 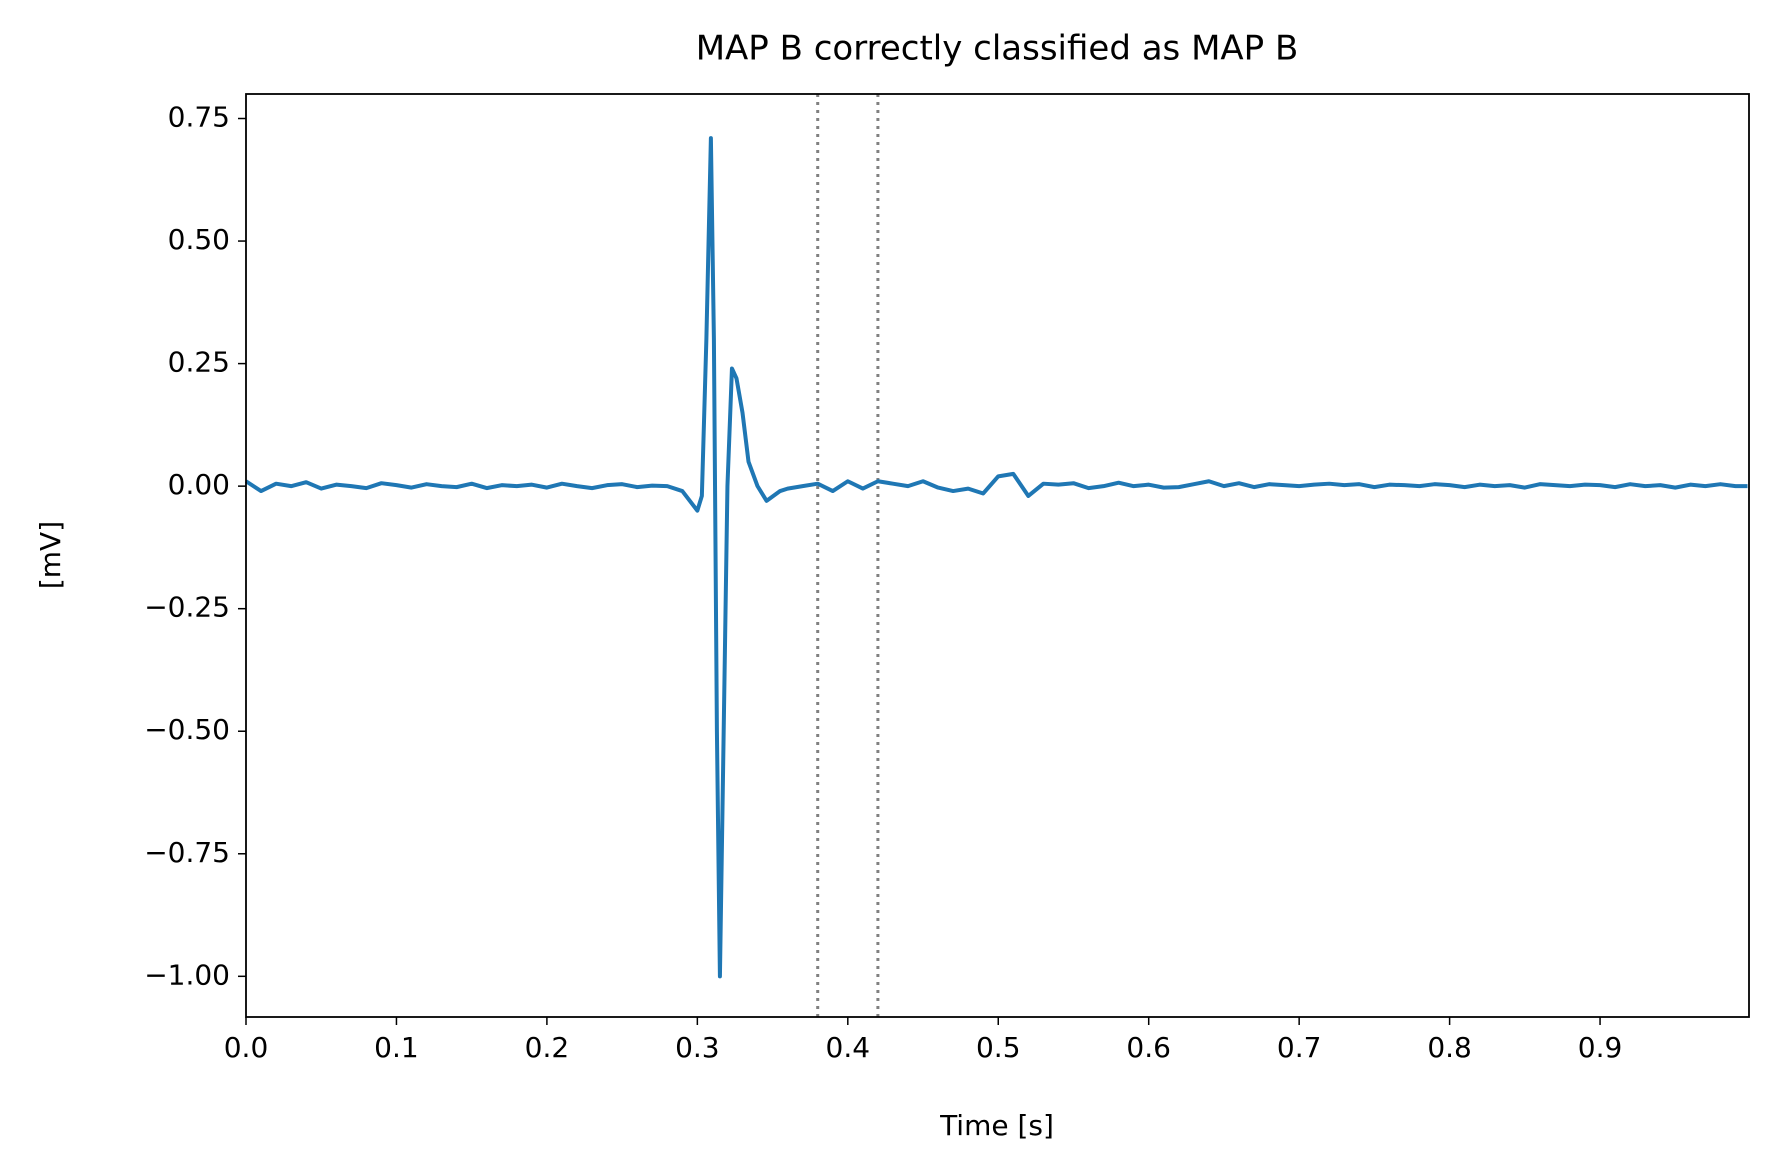 I want to click on y-tick-label: −0.50, so click(x=187, y=729).